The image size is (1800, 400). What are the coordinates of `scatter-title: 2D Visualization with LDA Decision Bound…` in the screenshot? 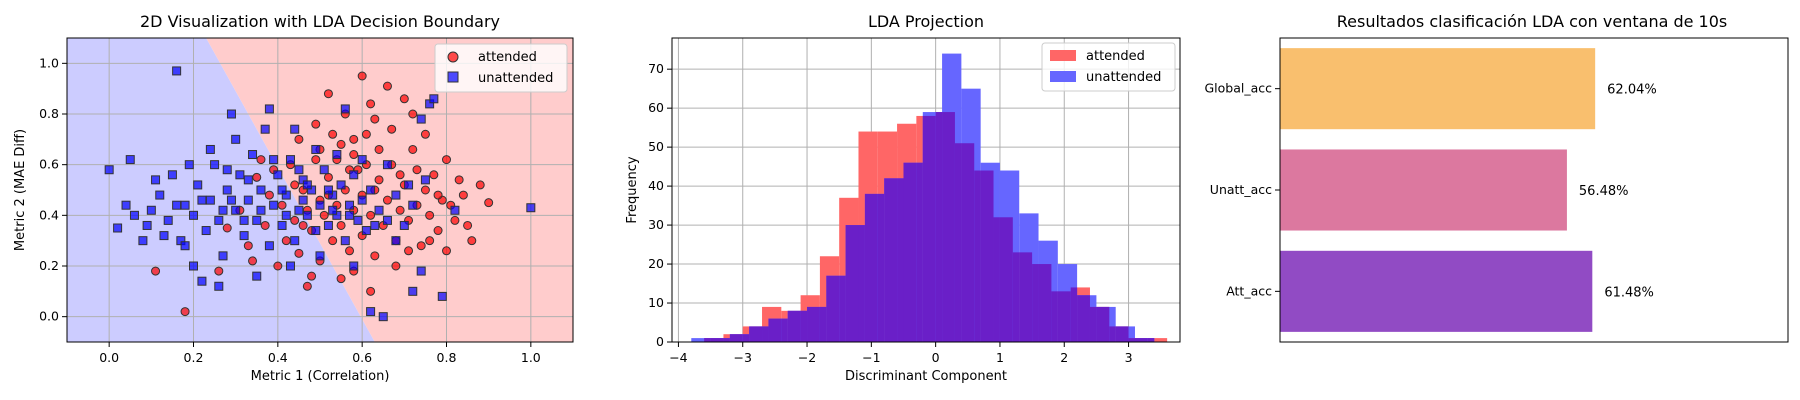 It's located at (320, 21).